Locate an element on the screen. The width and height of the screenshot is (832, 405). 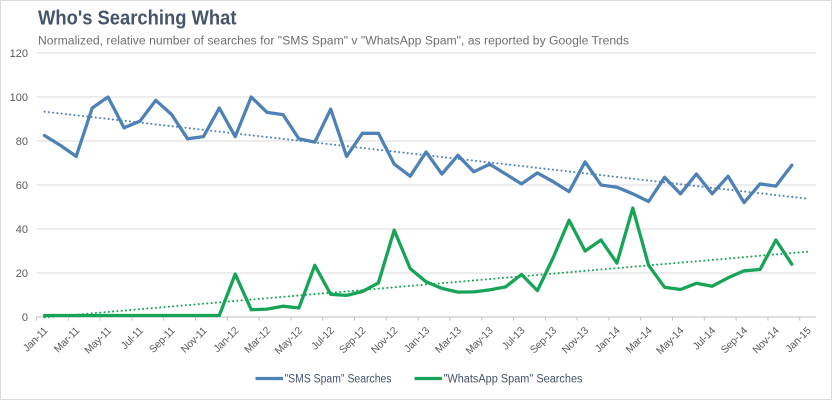
svg-text: 100 is located at coordinates (19, 98).